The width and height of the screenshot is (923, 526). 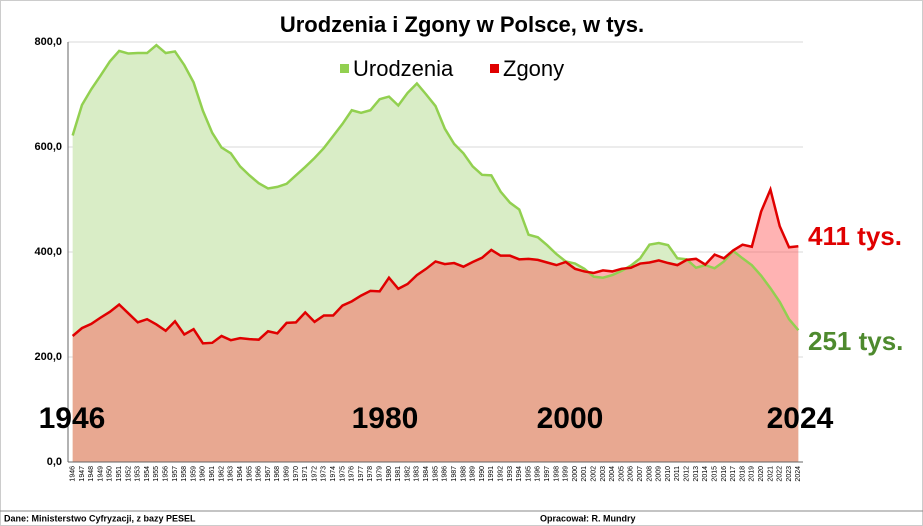 What do you see at coordinates (175, 474) in the screenshot?
I see `x-tick-label: 1957` at bounding box center [175, 474].